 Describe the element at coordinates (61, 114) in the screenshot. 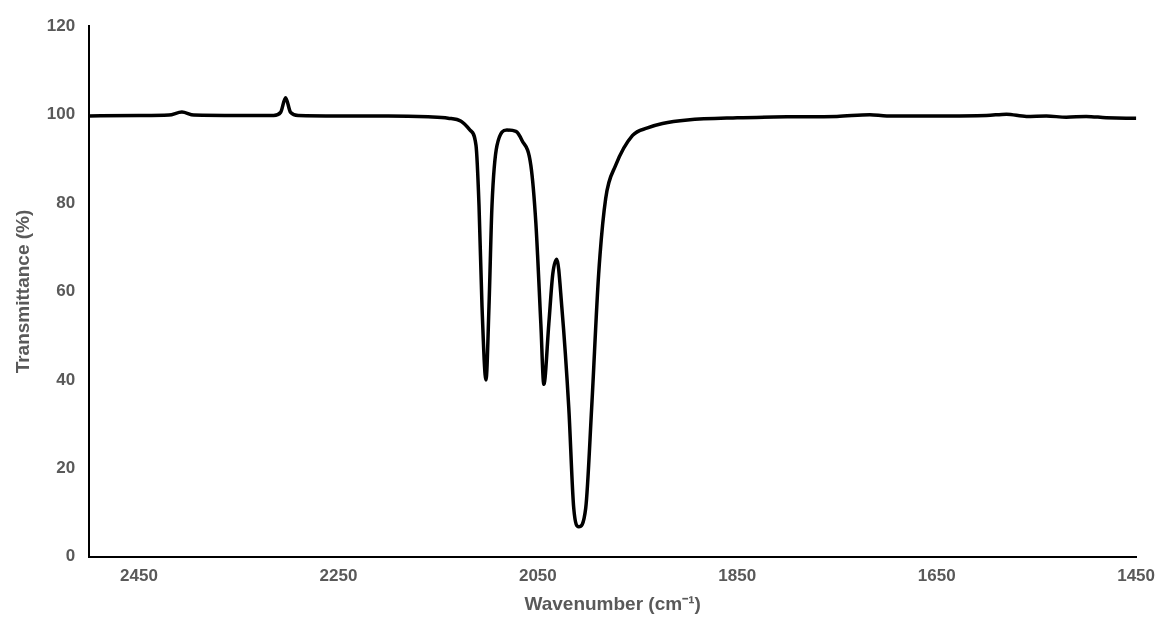

I see `y-tick-label: 100` at that location.